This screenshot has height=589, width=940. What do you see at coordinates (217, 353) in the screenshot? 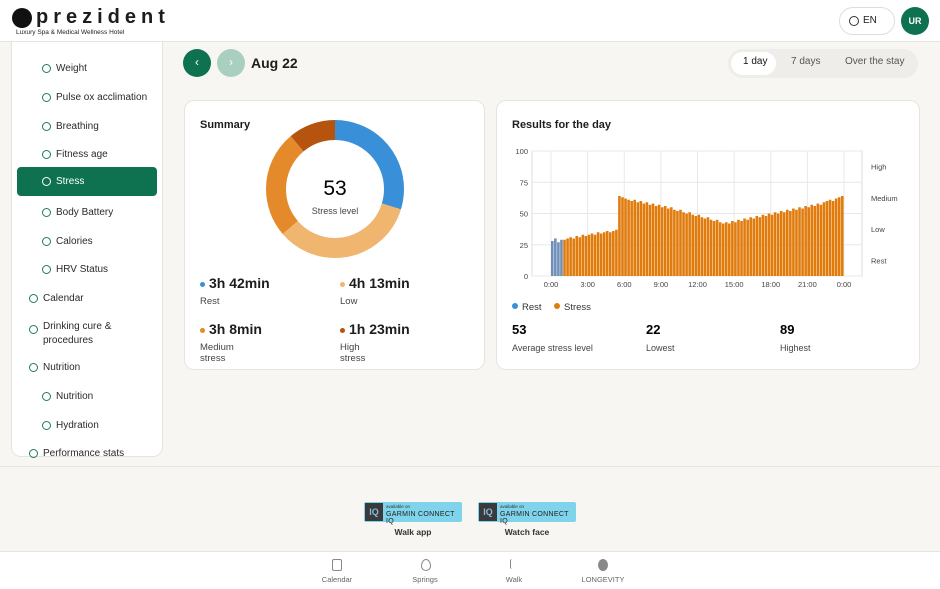
I see `legend-label: Medium stress` at bounding box center [217, 353].